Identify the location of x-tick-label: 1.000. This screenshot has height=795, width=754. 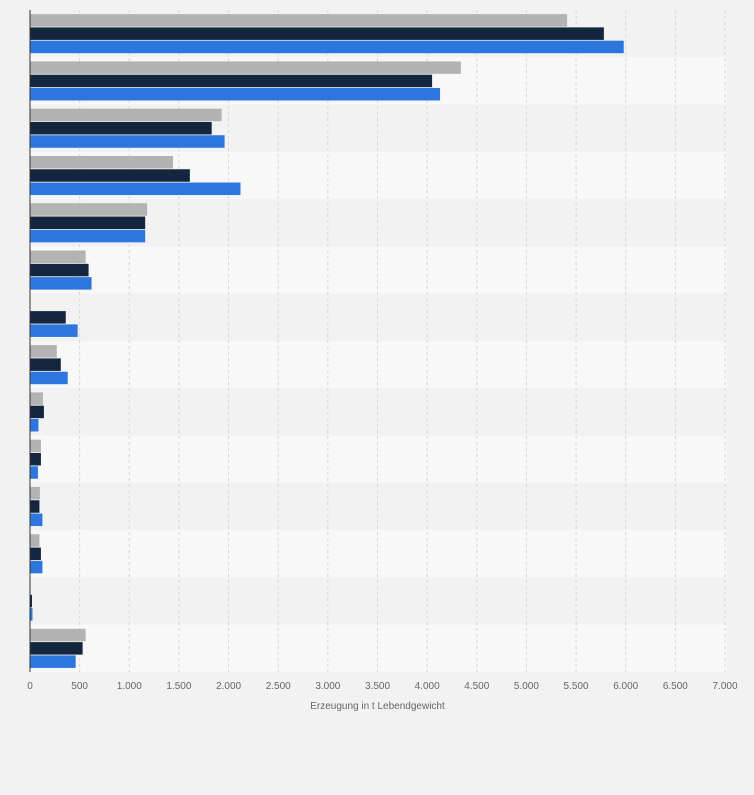
(129, 686).